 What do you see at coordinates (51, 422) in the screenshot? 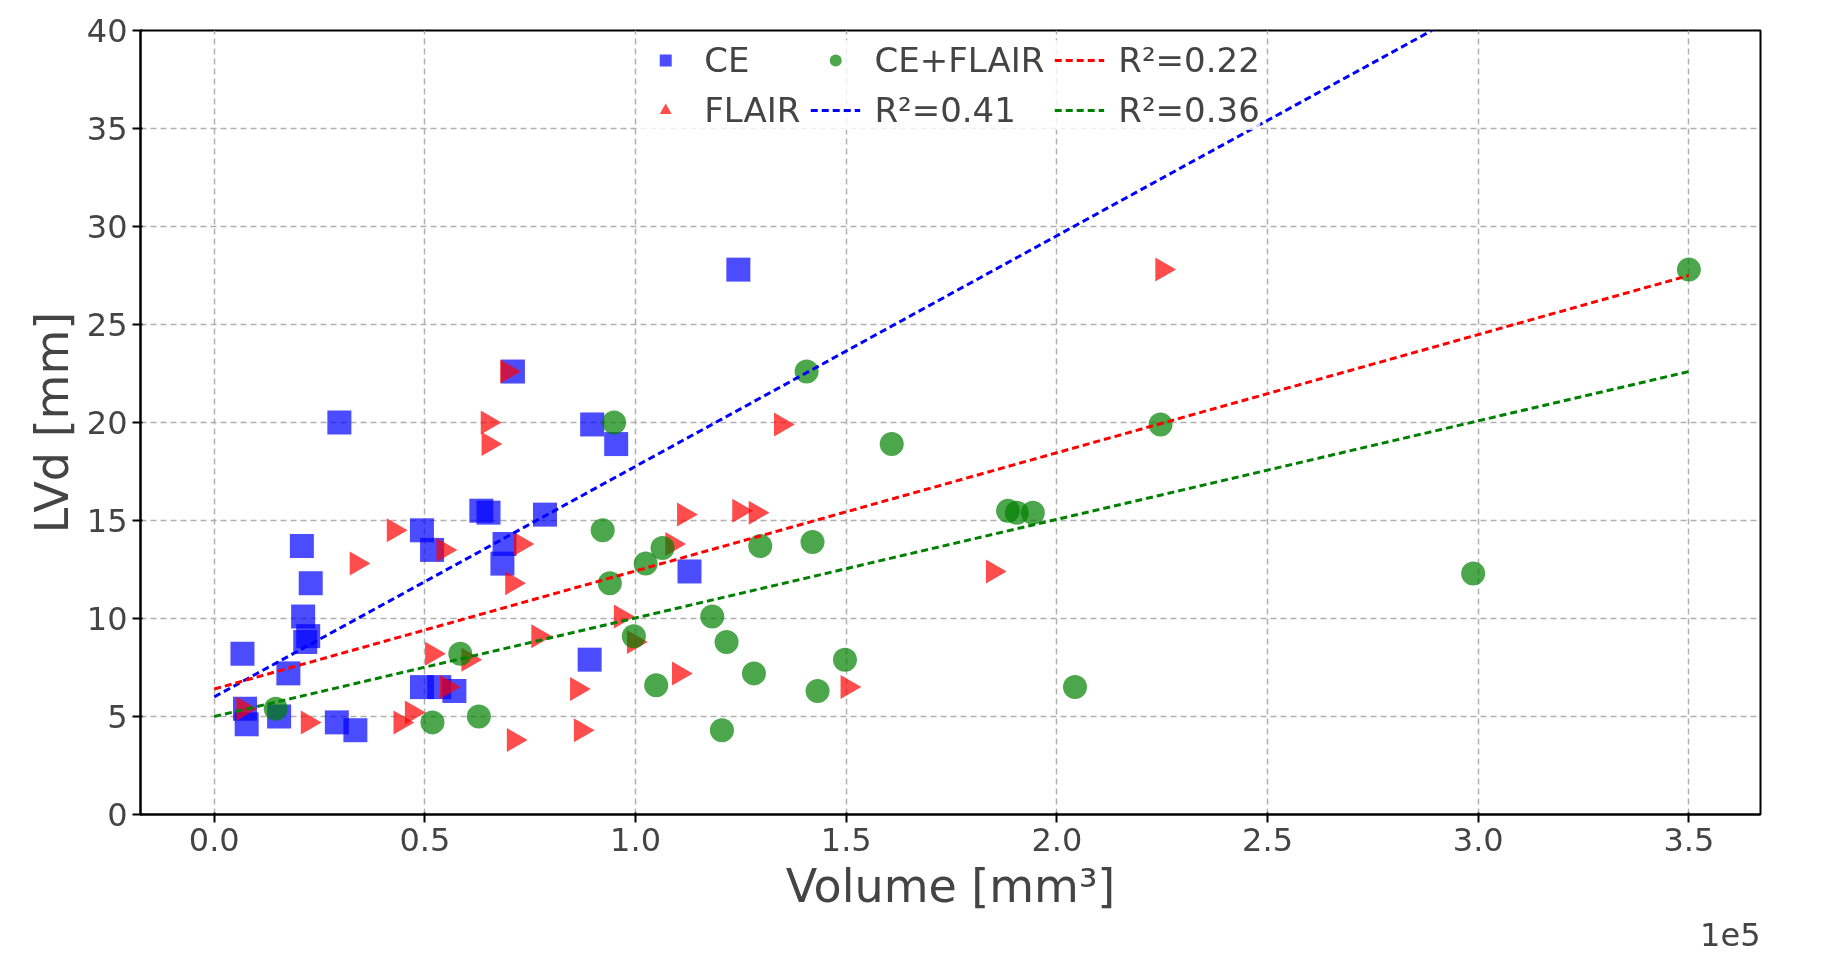
I see `y-axis-title: LVd [mm]` at bounding box center [51, 422].